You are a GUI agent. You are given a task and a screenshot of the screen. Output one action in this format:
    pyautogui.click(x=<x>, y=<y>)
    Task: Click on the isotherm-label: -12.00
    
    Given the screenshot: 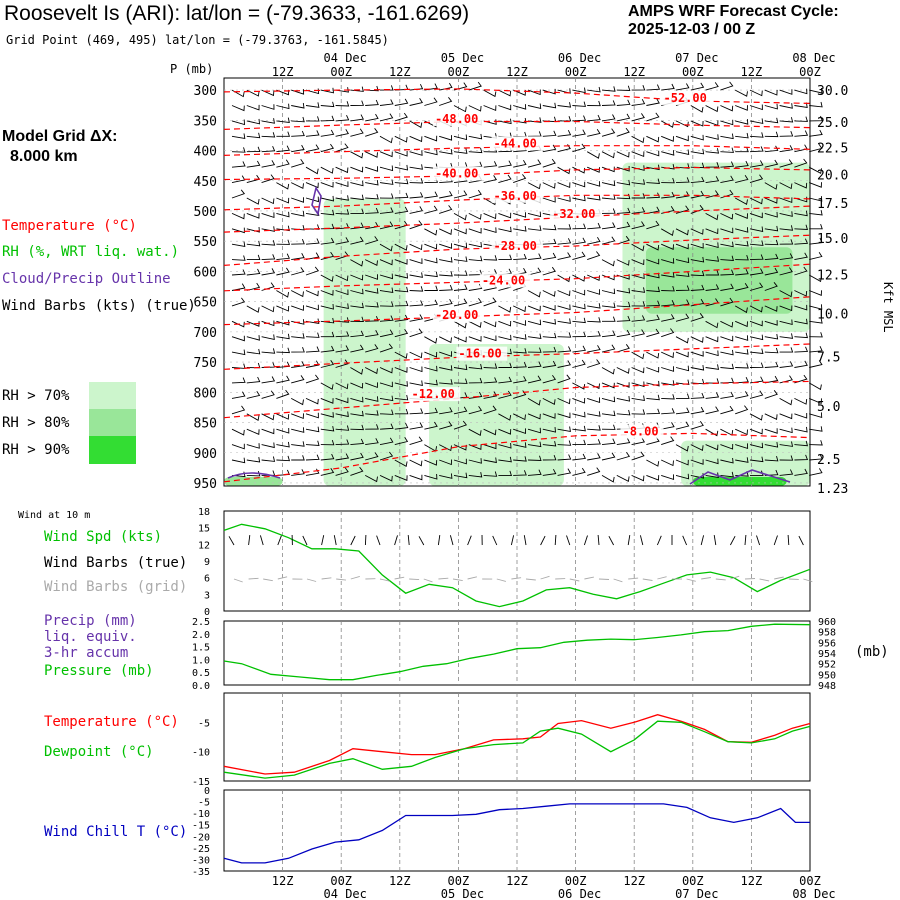 What is the action you would take?
    pyautogui.click(x=433, y=394)
    